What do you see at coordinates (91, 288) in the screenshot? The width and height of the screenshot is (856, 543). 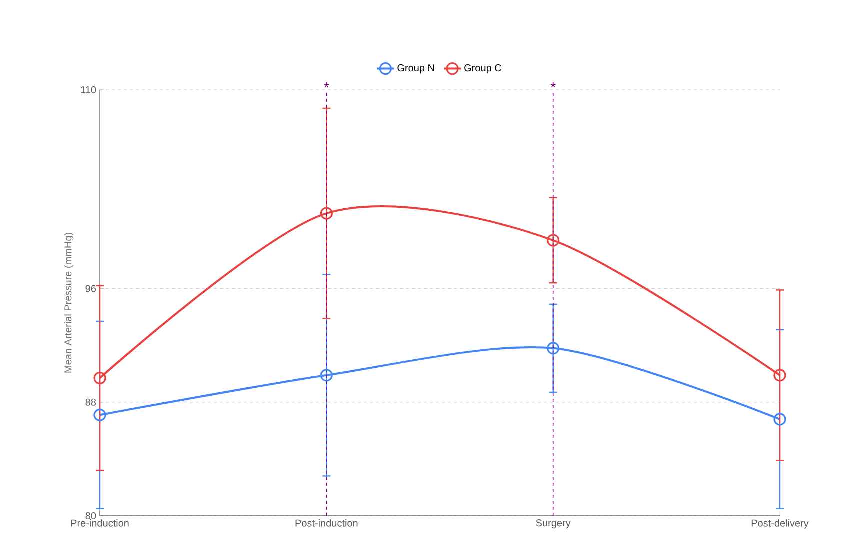 I see `y-tick-label: 96` at bounding box center [91, 288].